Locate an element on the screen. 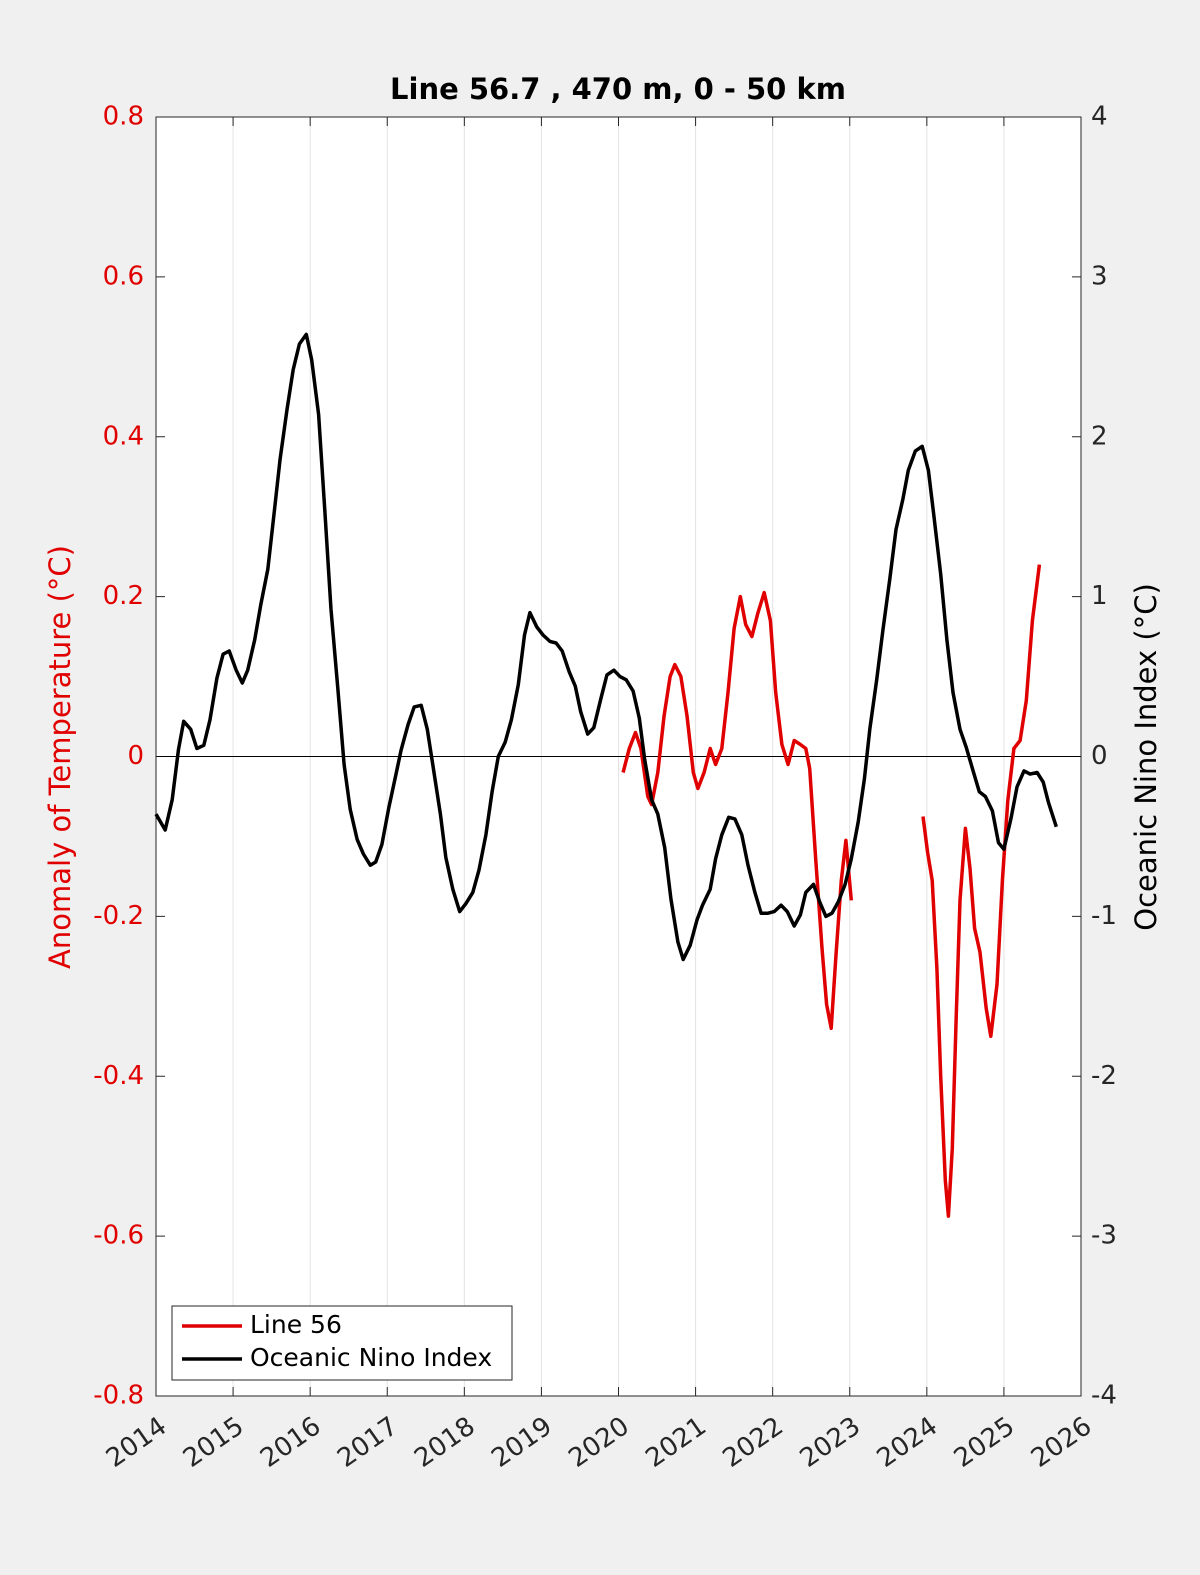 The height and width of the screenshot is (1575, 1200). y2-axis-label: Oceanic Nino Index (°C) is located at coordinates (1146, 757).